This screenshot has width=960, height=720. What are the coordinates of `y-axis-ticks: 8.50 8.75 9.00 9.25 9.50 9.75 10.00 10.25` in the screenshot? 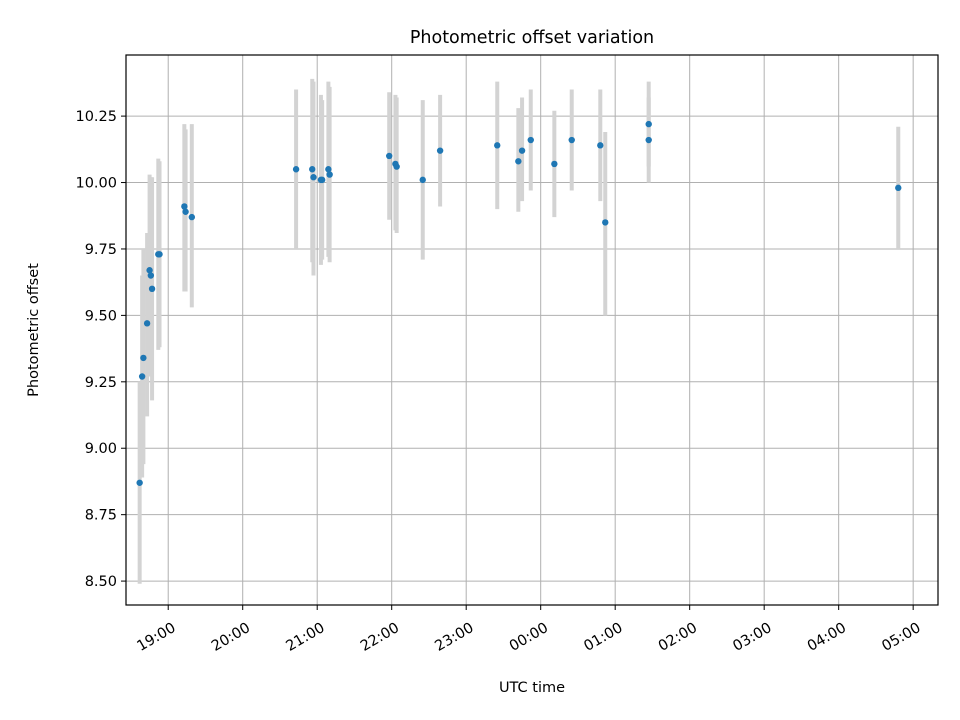 It's located at (100, 349).